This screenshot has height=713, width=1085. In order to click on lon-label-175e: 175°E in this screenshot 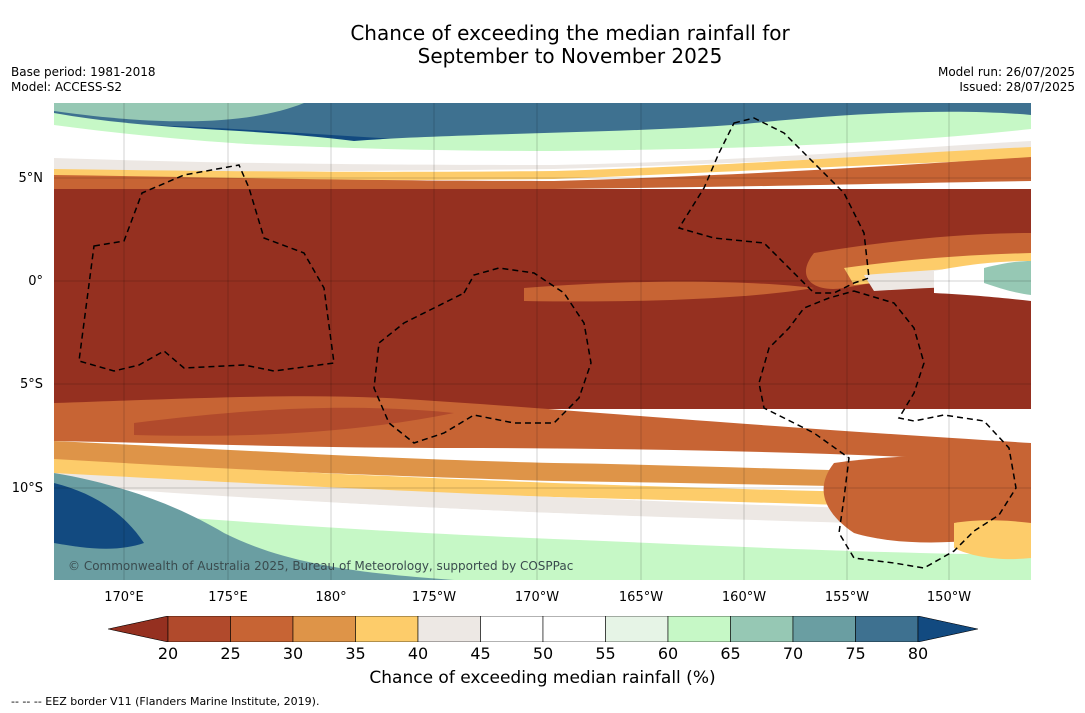, I will do `click(228, 597)`.